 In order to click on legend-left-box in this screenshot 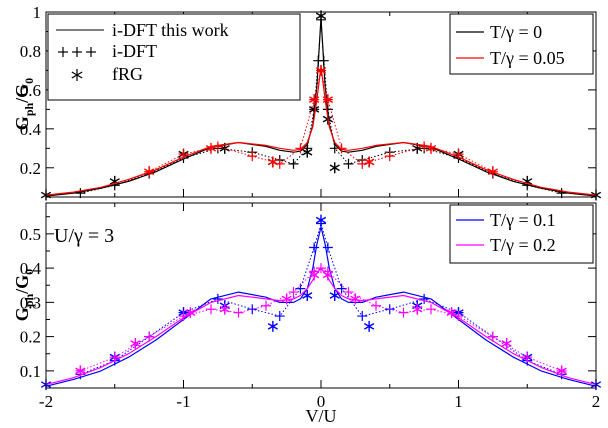, I will do `click(174, 57)`.